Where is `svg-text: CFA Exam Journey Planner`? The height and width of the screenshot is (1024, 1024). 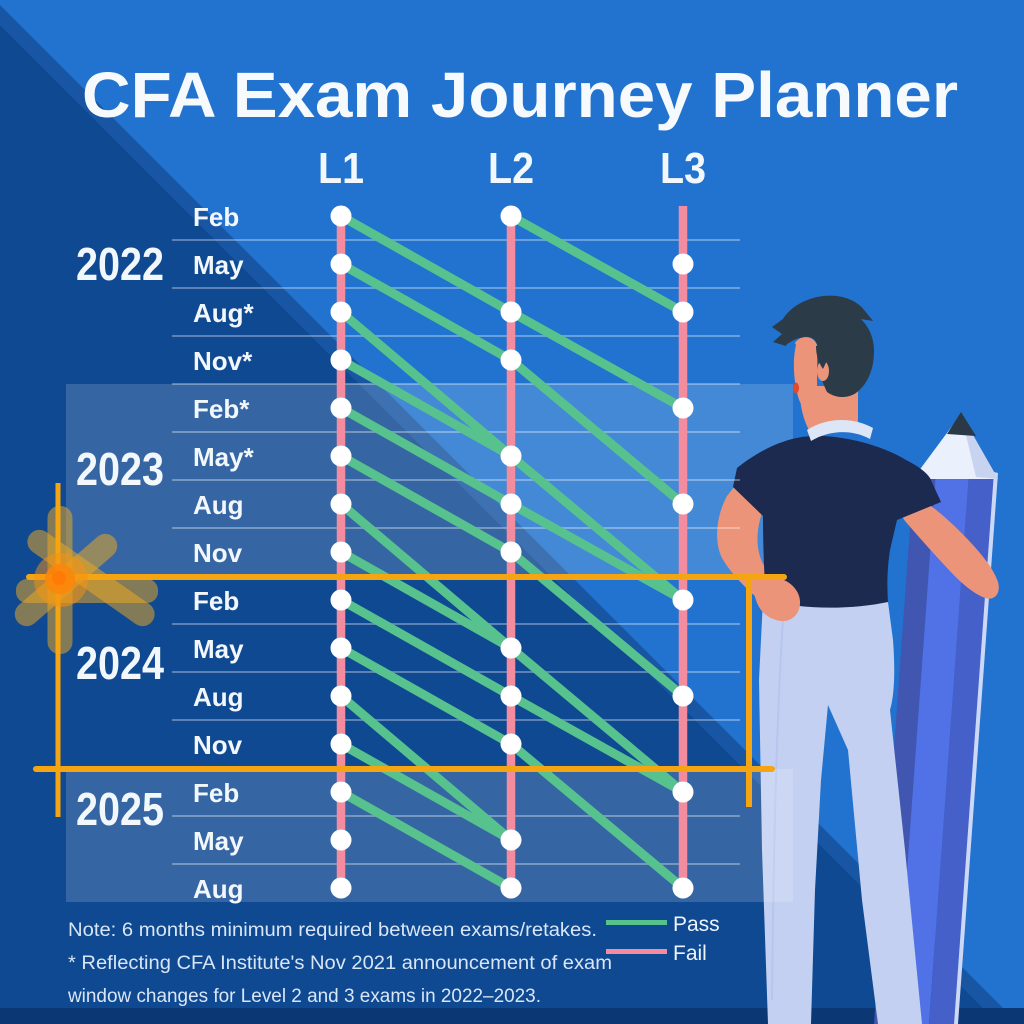 svg-text: CFA Exam Journey Planner is located at coordinates (520, 95).